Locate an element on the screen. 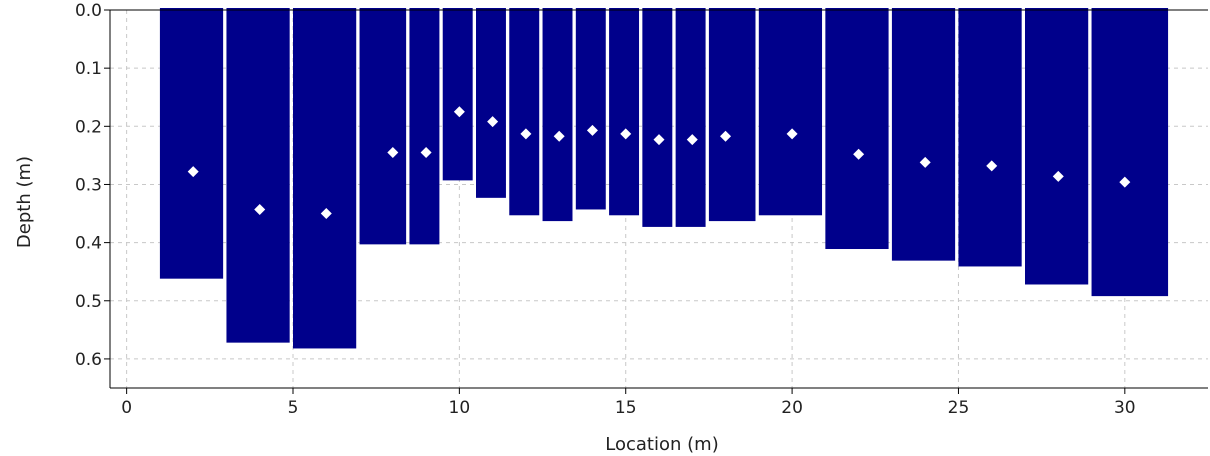 The height and width of the screenshot is (456, 1210). x-tick-label: 25 is located at coordinates (959, 408).